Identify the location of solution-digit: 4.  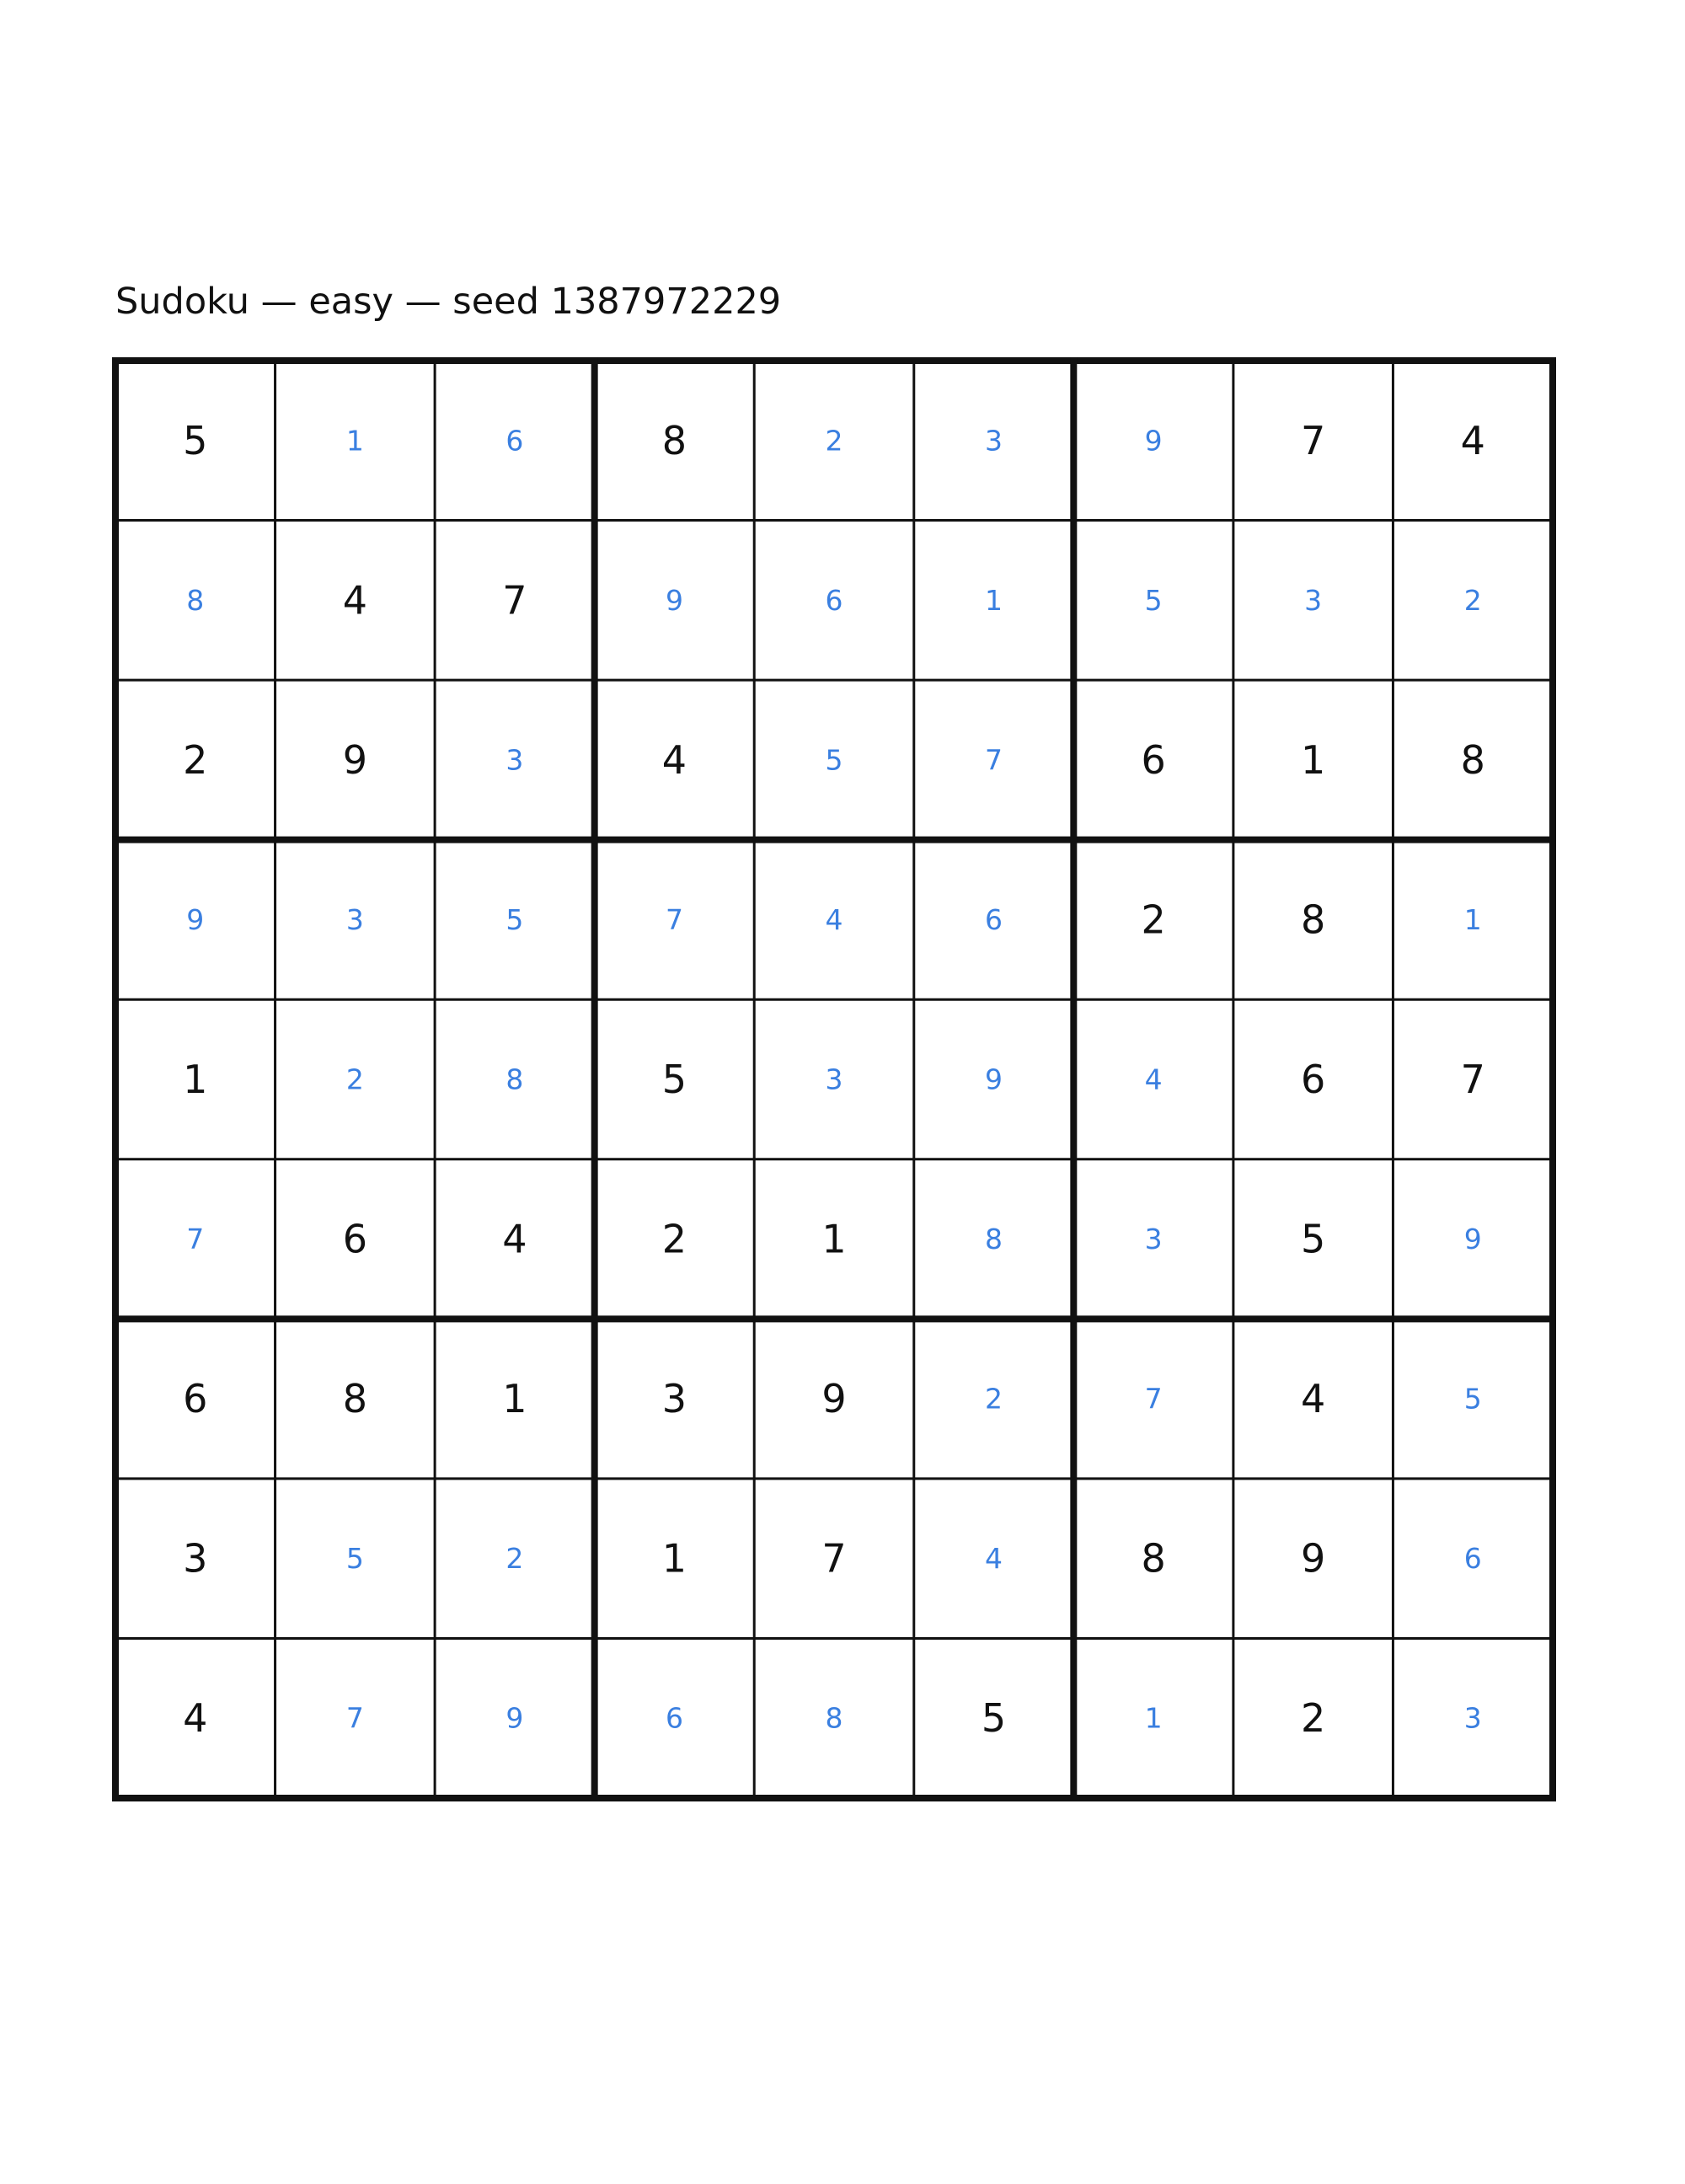
(1154, 1079).